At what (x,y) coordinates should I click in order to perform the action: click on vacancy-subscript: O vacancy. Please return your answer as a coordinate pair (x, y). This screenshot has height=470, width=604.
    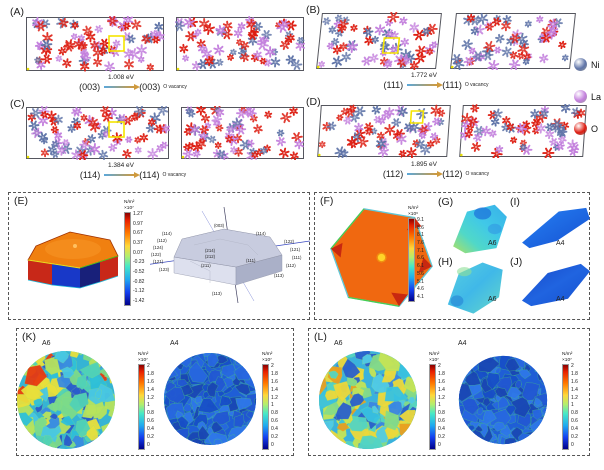
    Looking at the image, I should click on (476, 85).